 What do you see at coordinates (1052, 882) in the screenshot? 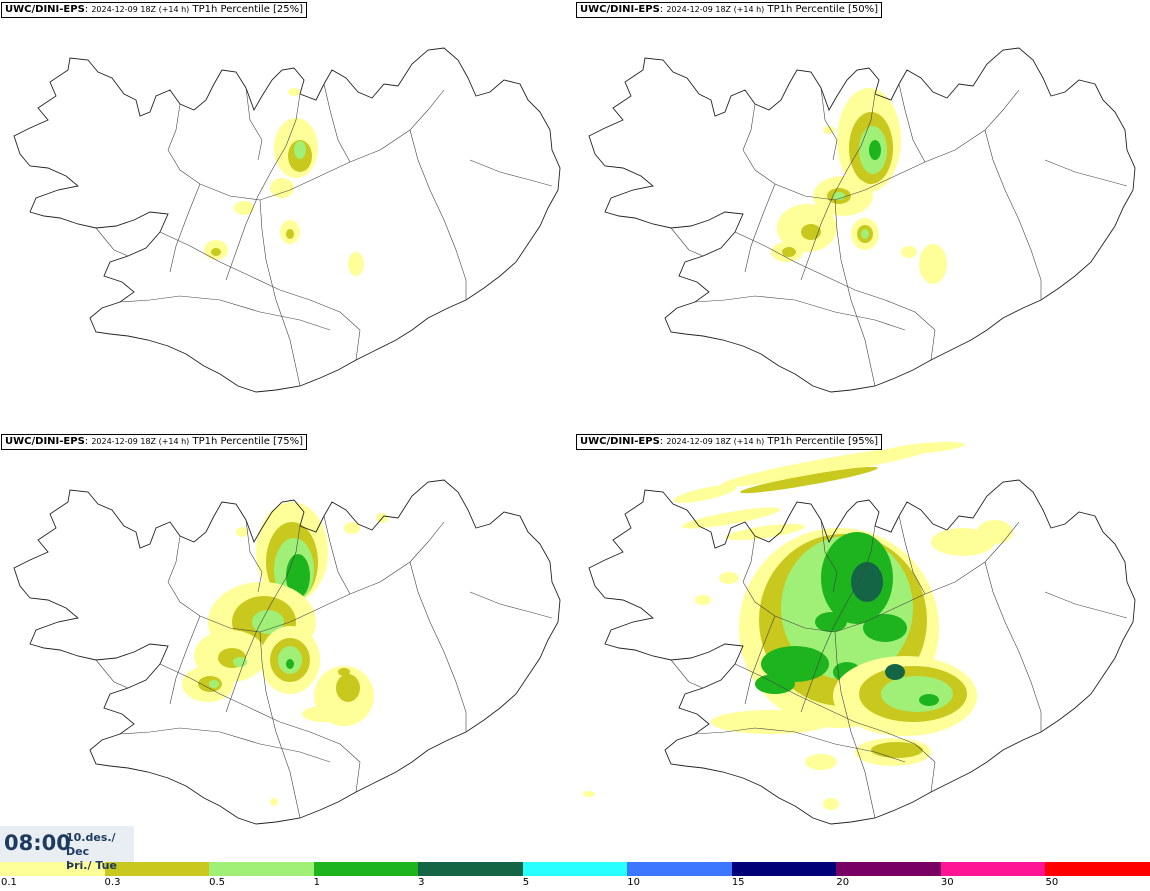
I see `colorbar-label: 50` at bounding box center [1052, 882].